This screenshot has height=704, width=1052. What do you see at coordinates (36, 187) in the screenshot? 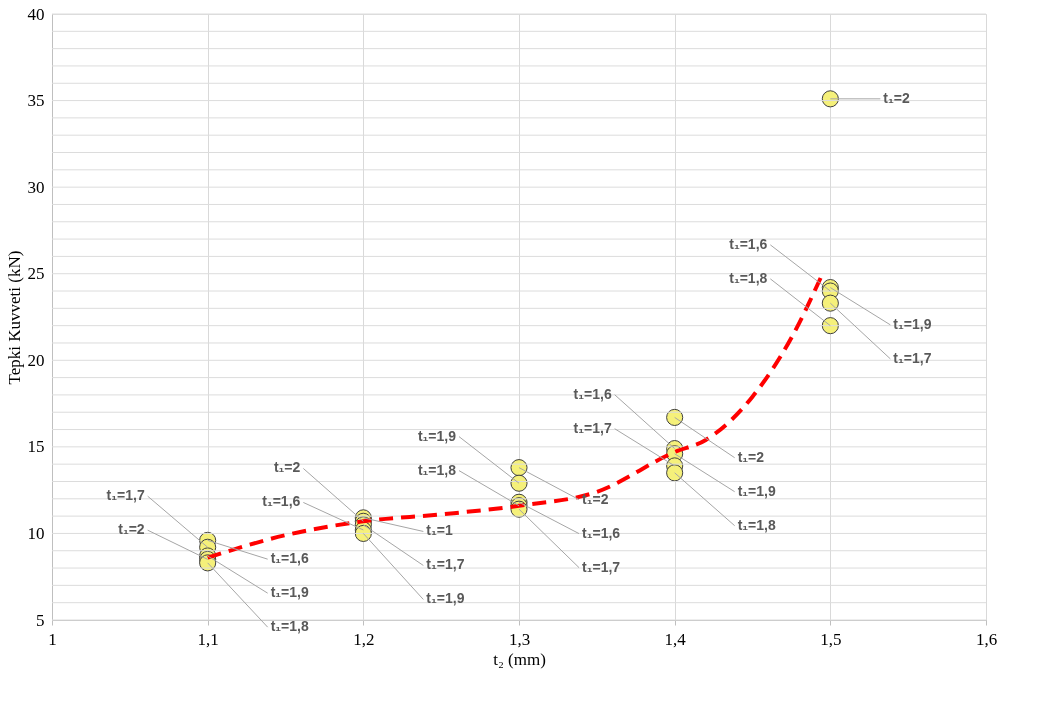
I see `y-tick-label: 30` at bounding box center [36, 187].